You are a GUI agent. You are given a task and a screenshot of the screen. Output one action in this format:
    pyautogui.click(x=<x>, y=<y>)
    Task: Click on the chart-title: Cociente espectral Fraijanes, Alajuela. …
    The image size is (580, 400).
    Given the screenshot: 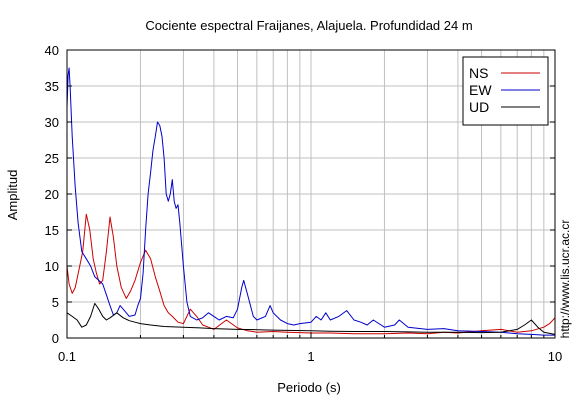 What is the action you would take?
    pyautogui.click(x=308, y=25)
    